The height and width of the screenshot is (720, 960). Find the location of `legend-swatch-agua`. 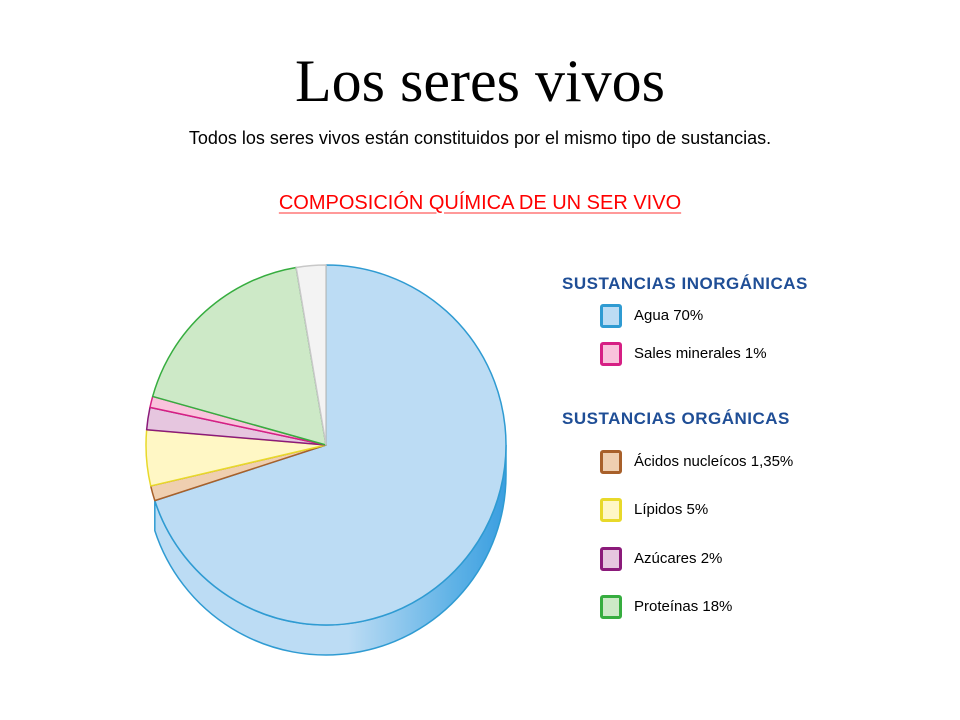

legend-swatch-agua is located at coordinates (611, 316).